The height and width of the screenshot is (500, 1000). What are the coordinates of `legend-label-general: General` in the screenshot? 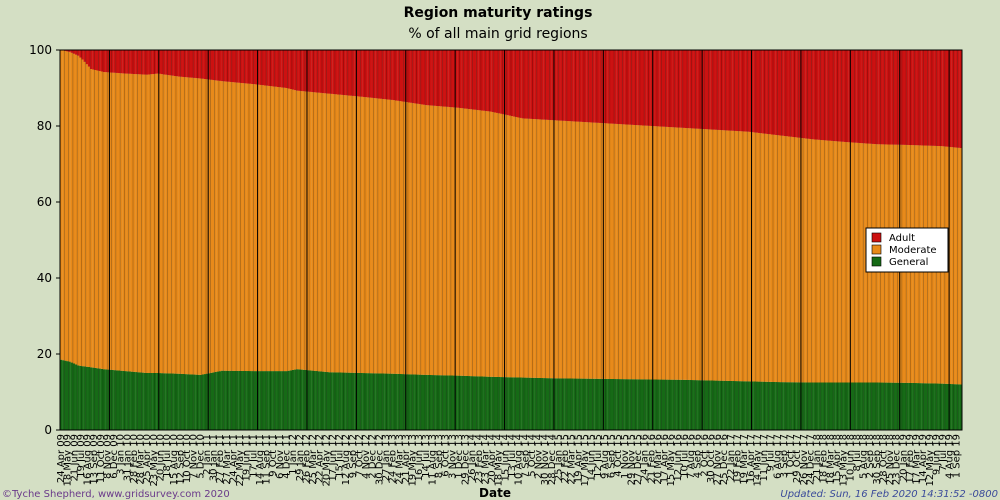 It's located at (908, 262).